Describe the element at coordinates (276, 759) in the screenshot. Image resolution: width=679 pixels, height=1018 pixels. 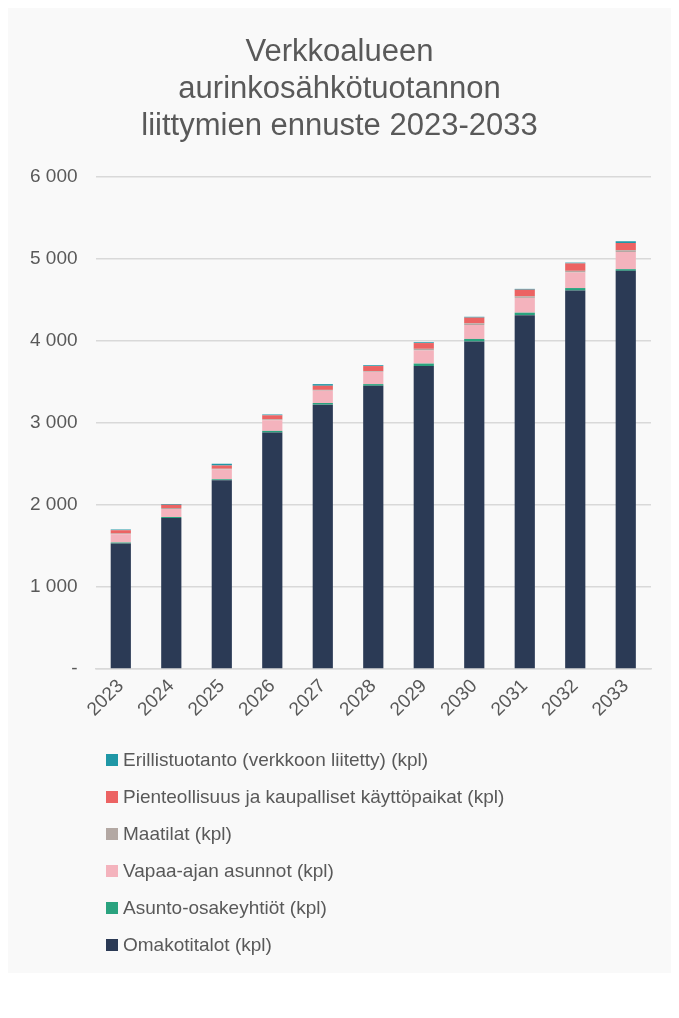
I see `legend-label: Erillistuotanto (verkkoon liitetty) (kpl)` at that location.